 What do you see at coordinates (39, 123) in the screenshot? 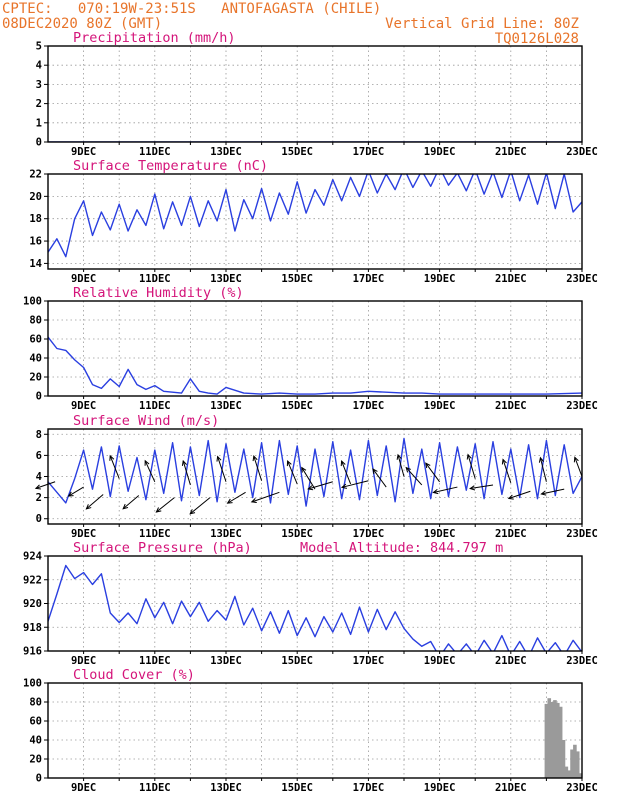
I see `y-tick-label: 1` at bounding box center [39, 123].